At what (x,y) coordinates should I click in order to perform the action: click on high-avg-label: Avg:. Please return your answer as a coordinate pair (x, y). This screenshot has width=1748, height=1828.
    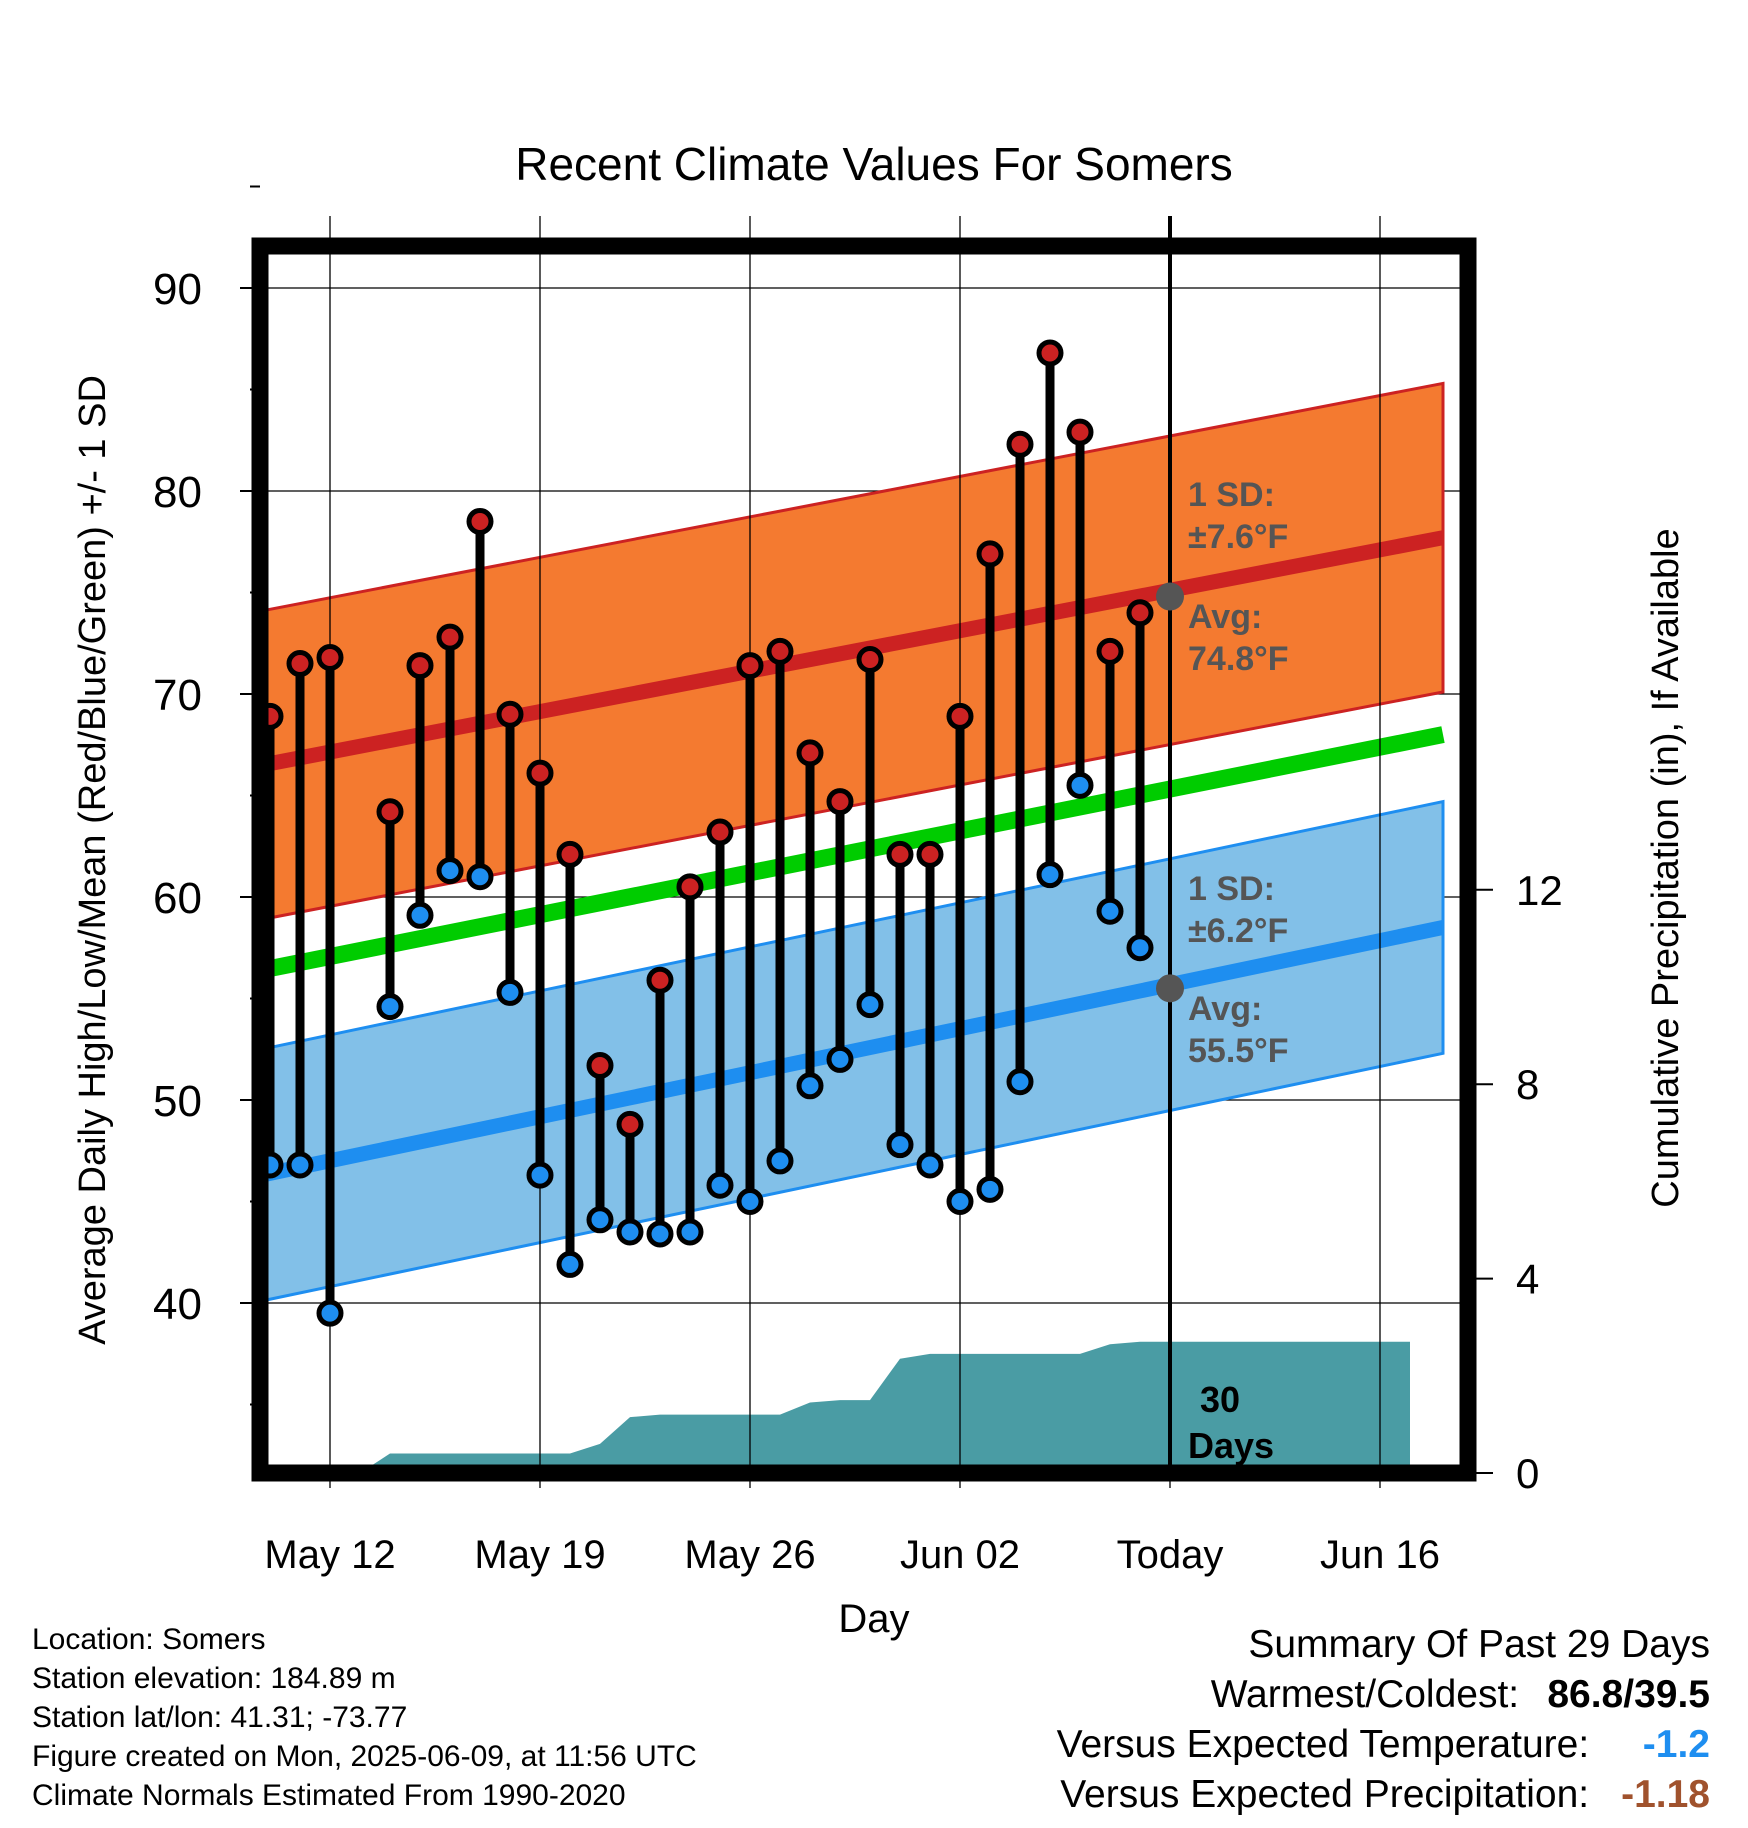
    Looking at the image, I should click on (1225, 617).